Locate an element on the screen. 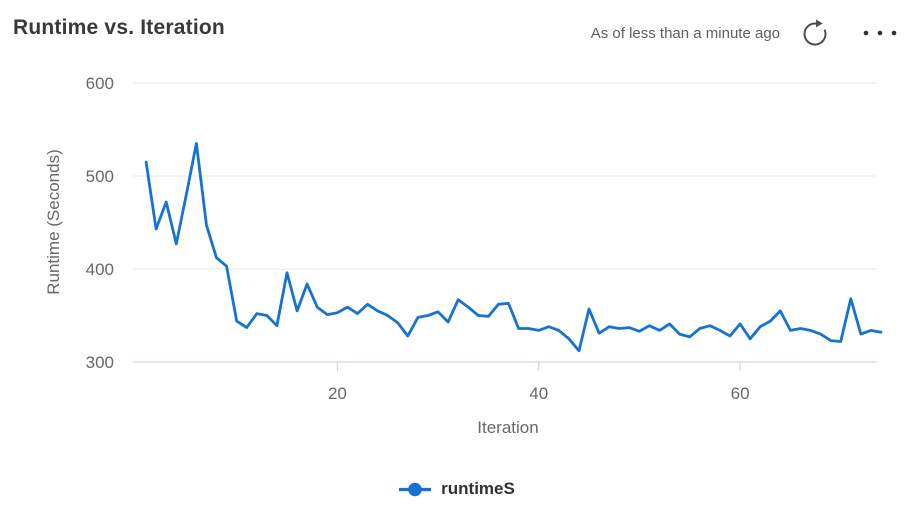  y-tick-label: 400 is located at coordinates (100, 269).